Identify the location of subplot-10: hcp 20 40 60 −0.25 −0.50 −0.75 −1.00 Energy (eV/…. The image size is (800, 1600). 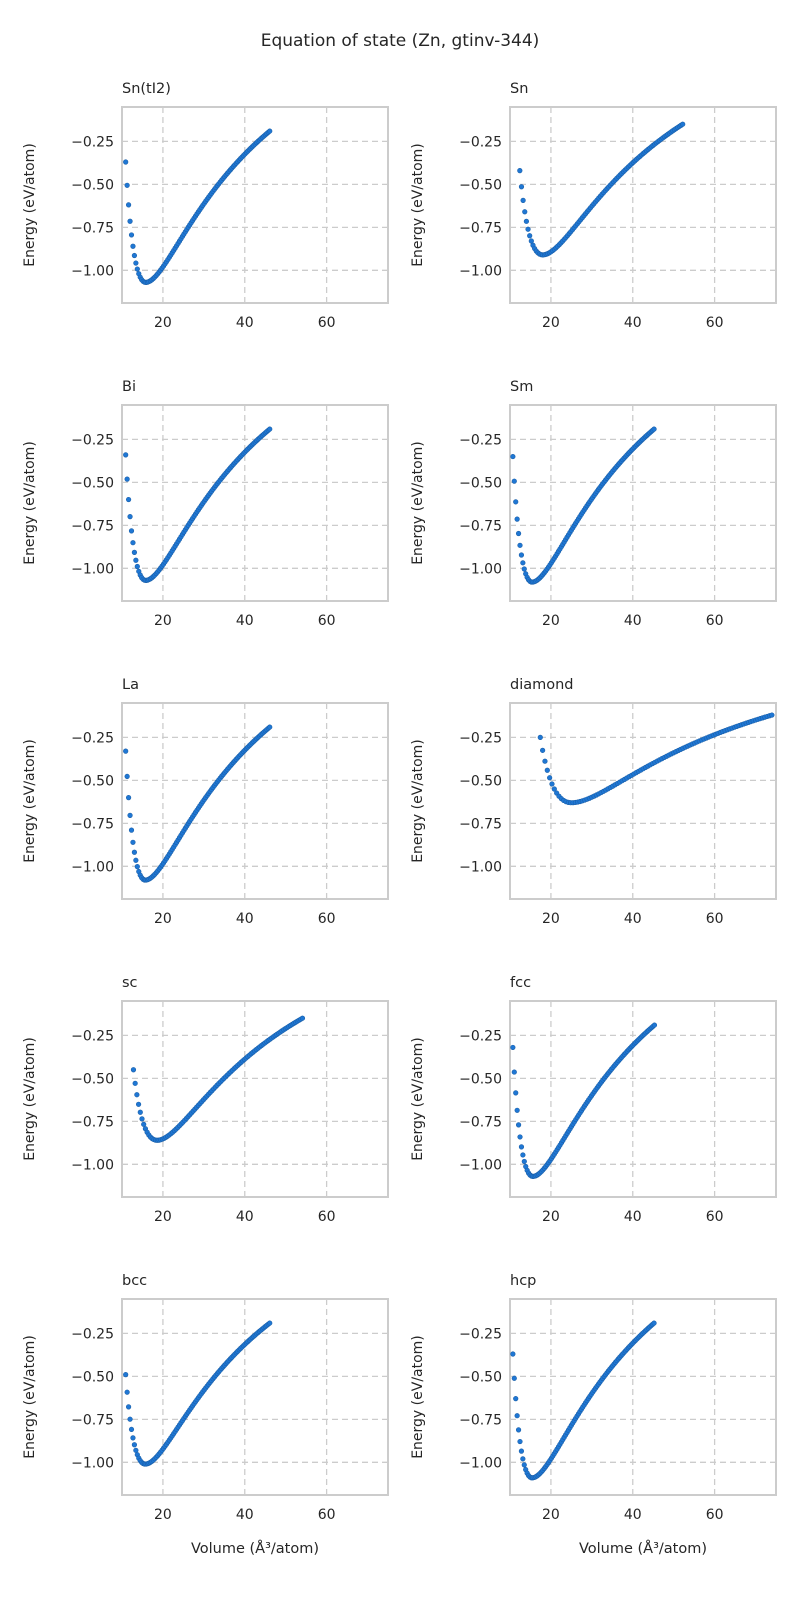
(593, 1415).